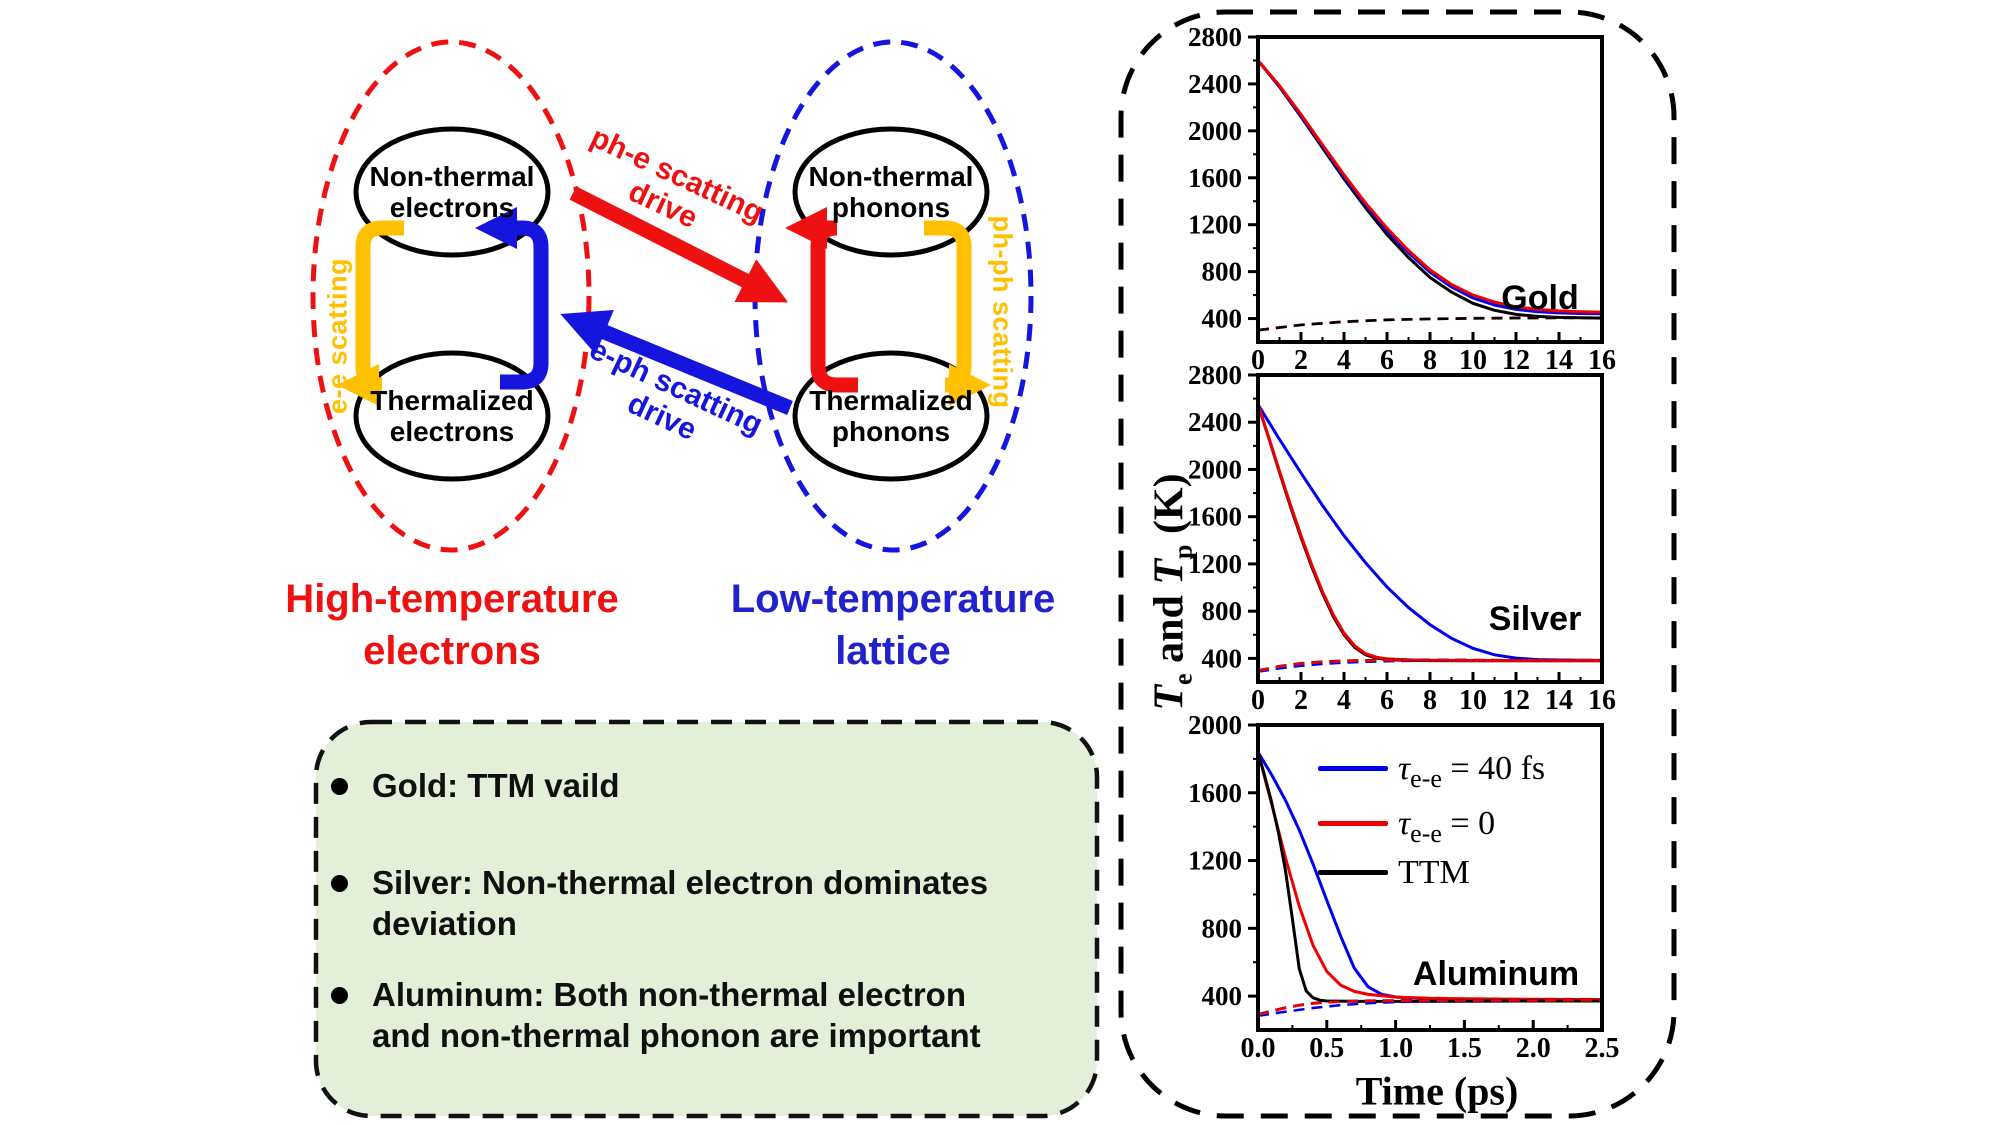 The width and height of the screenshot is (2000, 1125). What do you see at coordinates (893, 625) in the screenshot?
I see `low-temp-title: Low-temperature lattice` at bounding box center [893, 625].